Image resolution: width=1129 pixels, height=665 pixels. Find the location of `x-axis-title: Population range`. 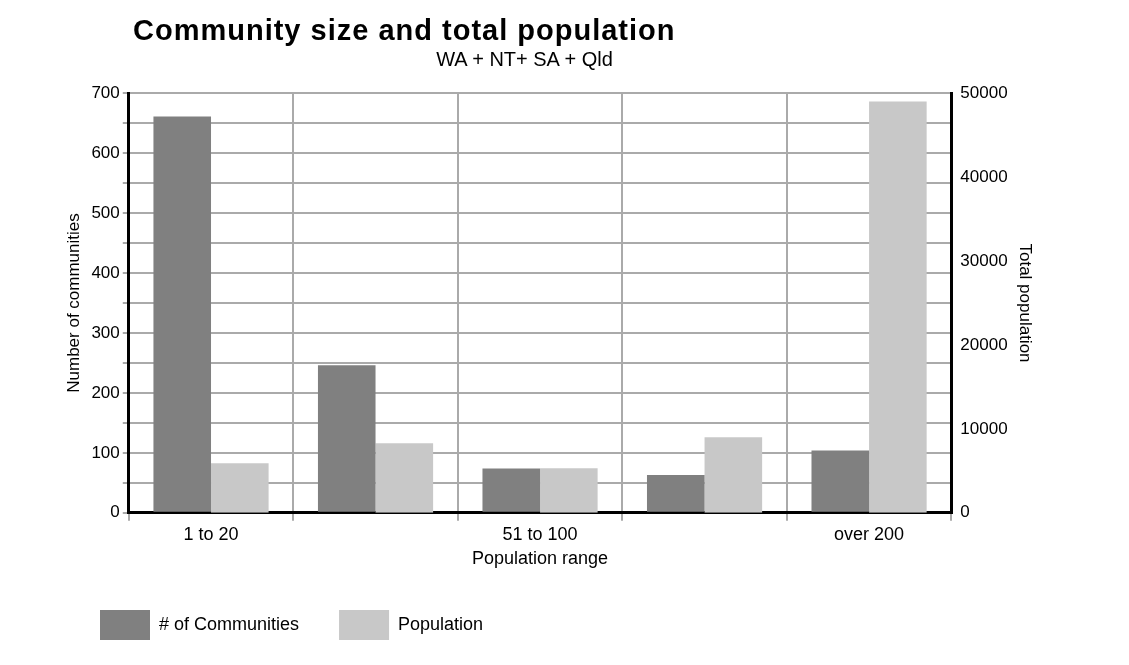

x-axis-title: Population range is located at coordinates (540, 558).